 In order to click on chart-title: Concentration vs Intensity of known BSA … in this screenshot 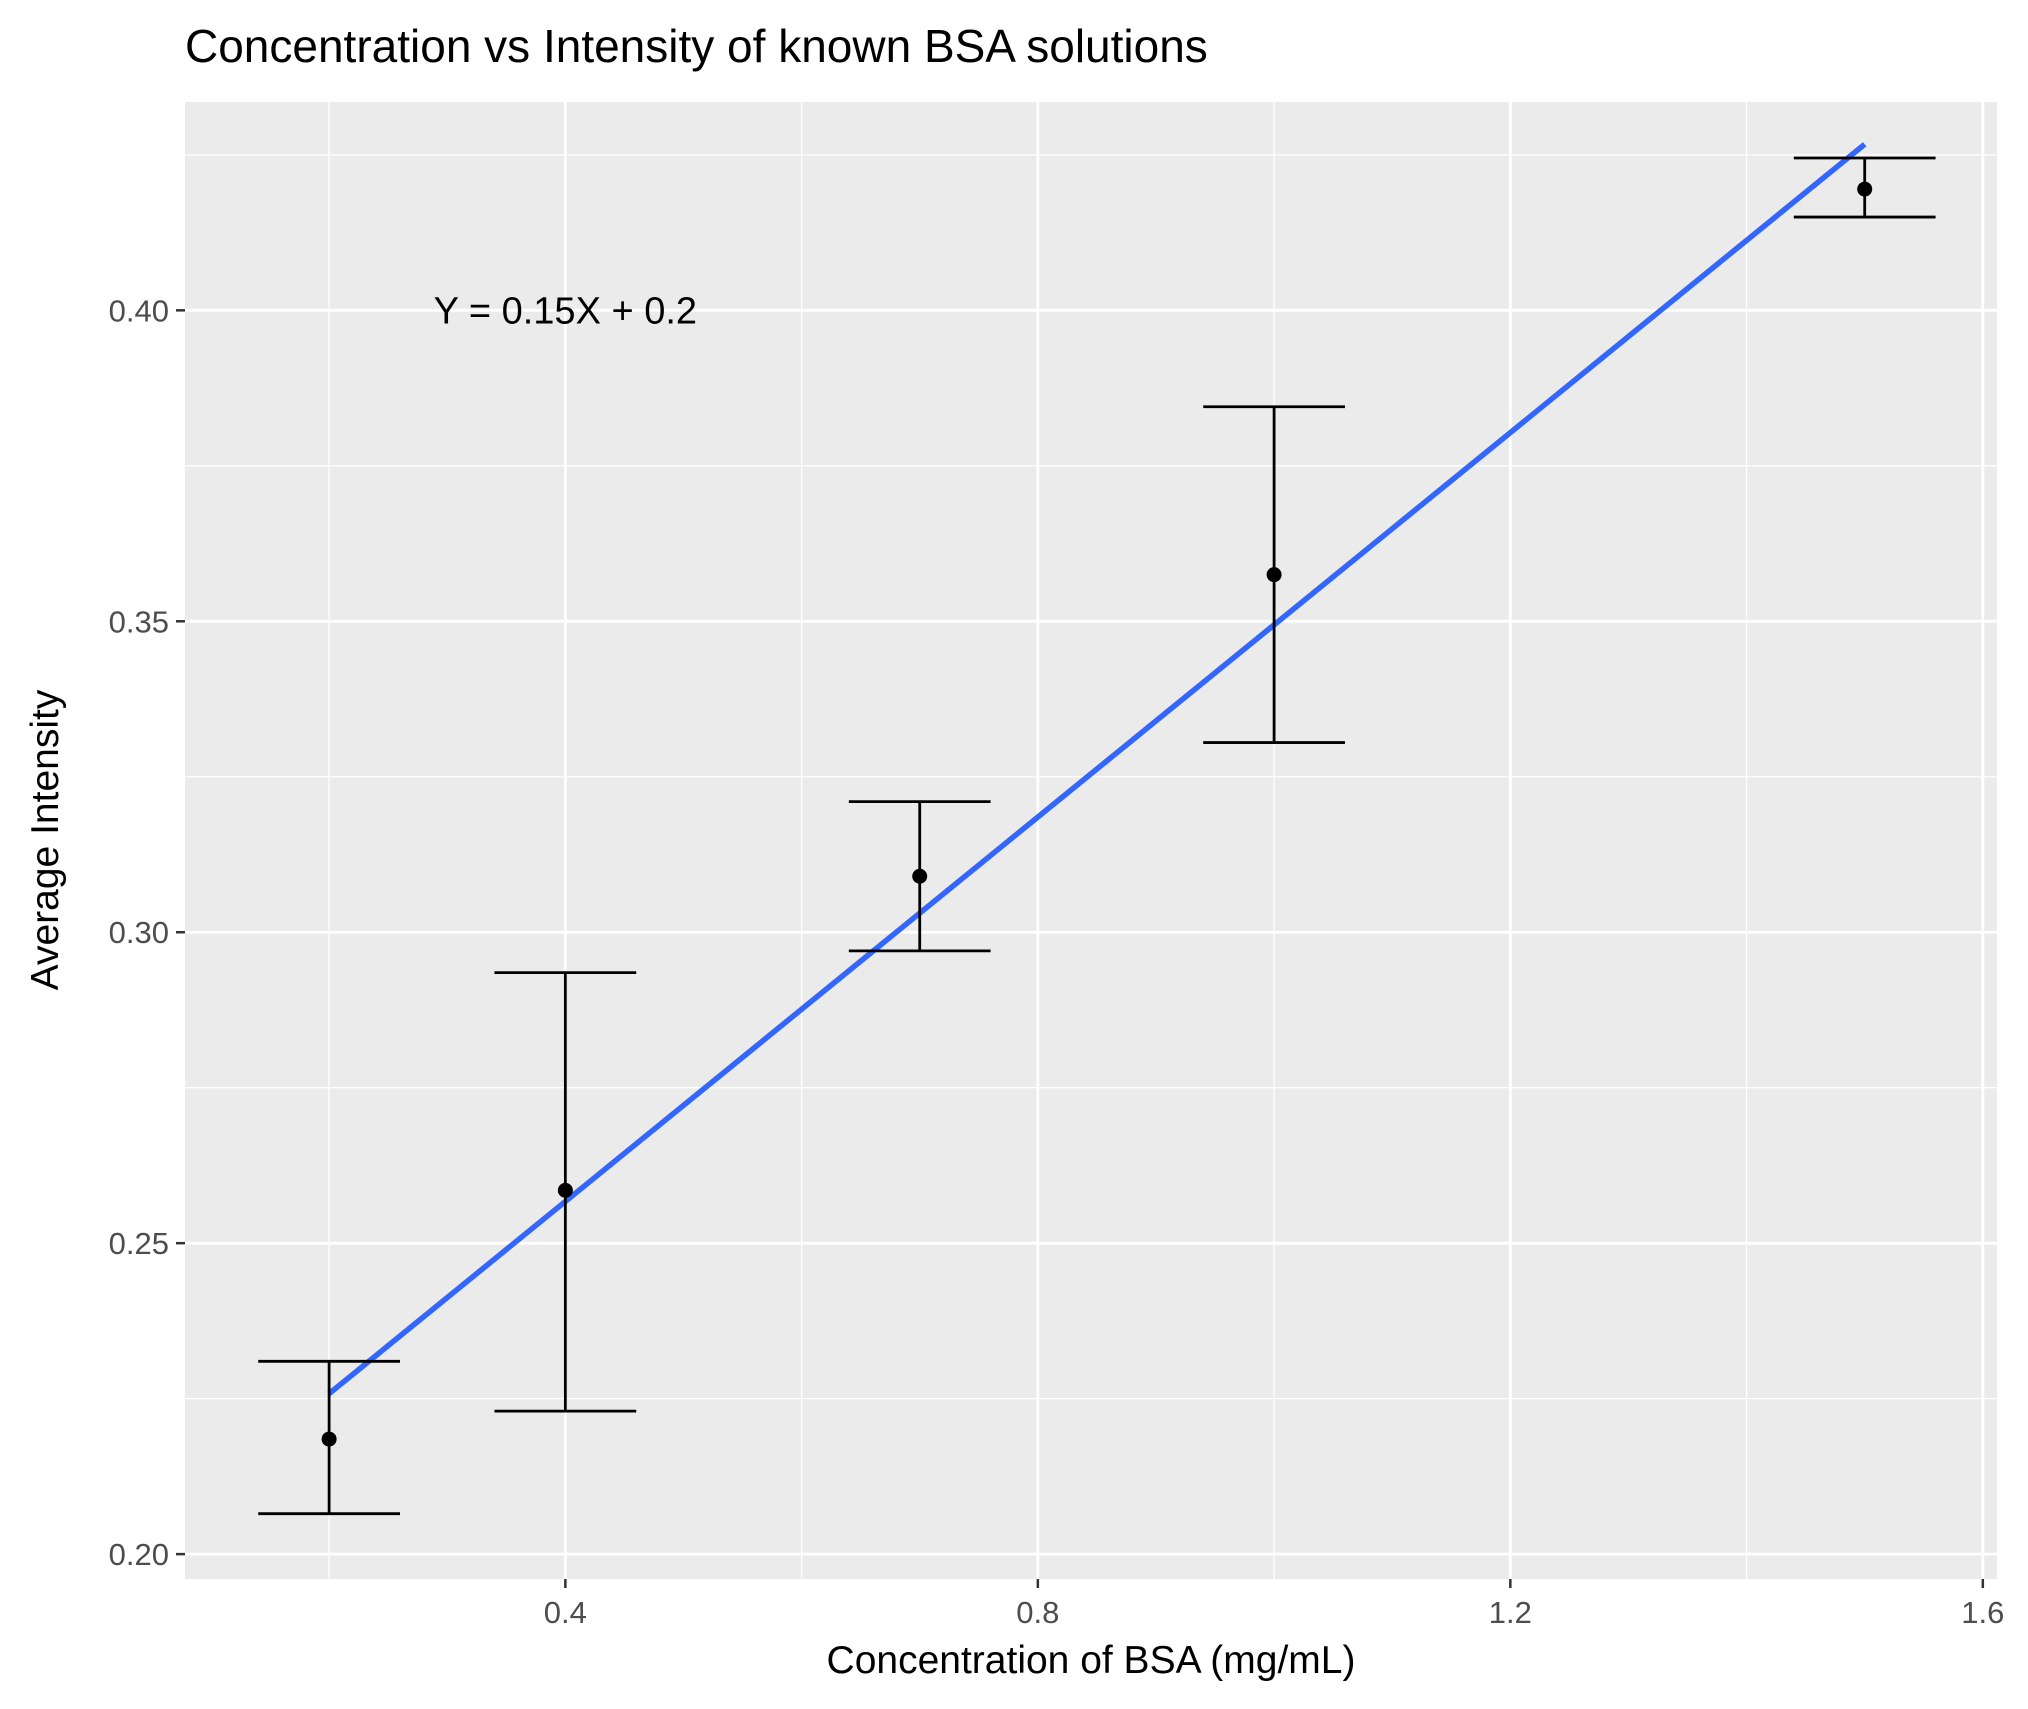, I will do `click(696, 46)`.